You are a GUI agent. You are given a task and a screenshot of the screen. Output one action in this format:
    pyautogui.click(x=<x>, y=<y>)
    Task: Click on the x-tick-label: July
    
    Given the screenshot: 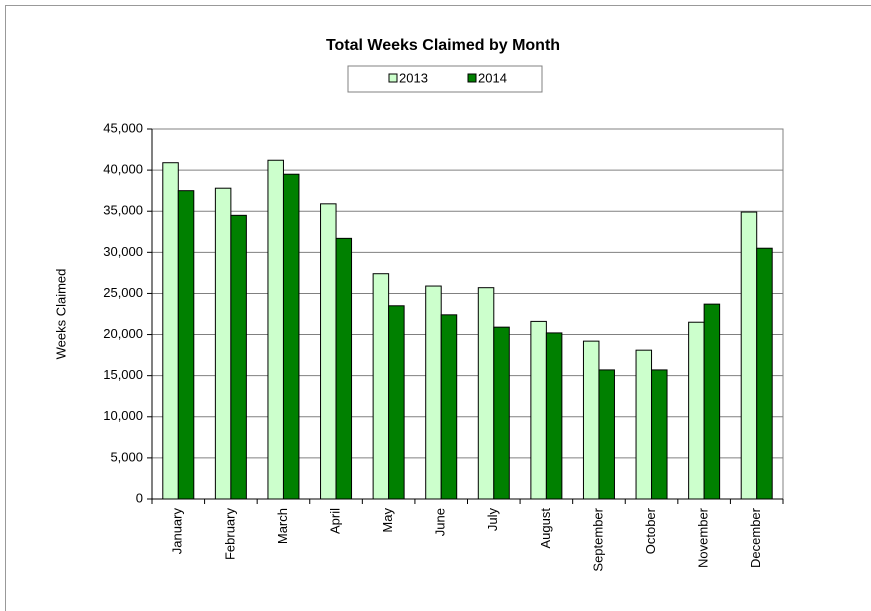 What is the action you would take?
    pyautogui.click(x=492, y=520)
    